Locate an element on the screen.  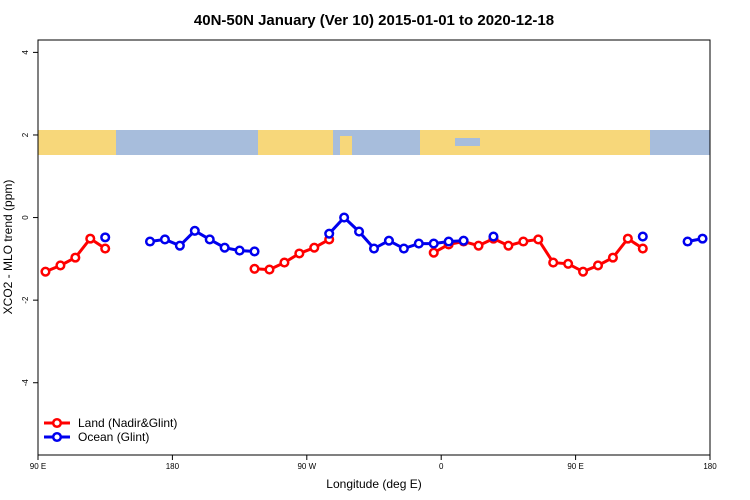
legend-label: Land (Nadir&Glint) is located at coordinates (127, 423).